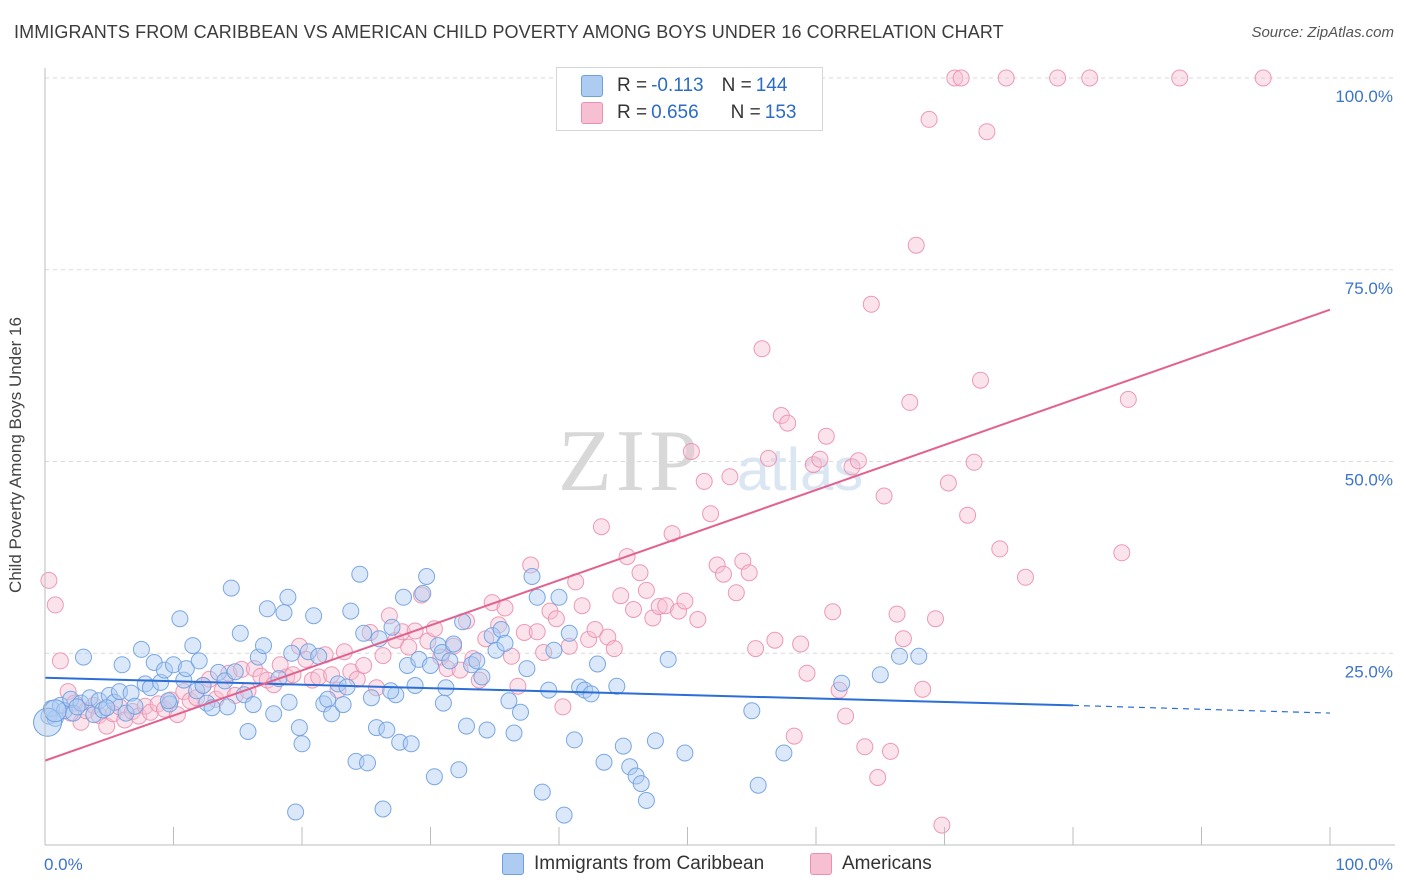 The height and width of the screenshot is (892, 1406). What do you see at coordinates (771, 85) in the screenshot?
I see `legend-n-value-caribbean: 144` at bounding box center [771, 85].